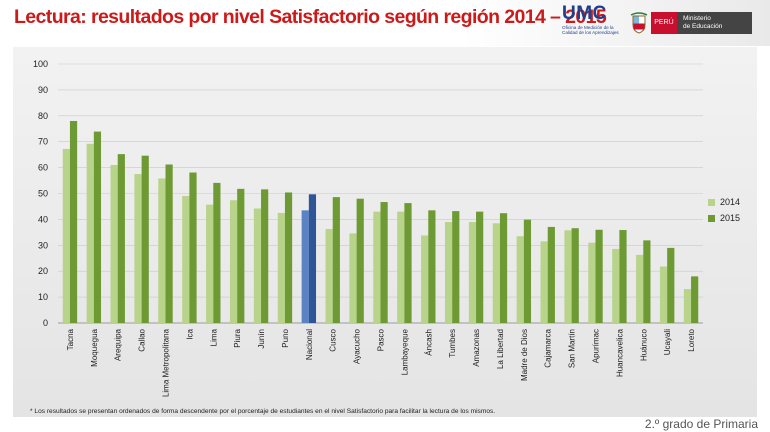  Describe the element at coordinates (118, 344) in the screenshot. I see `x-tick-label: Arequipa` at that location.